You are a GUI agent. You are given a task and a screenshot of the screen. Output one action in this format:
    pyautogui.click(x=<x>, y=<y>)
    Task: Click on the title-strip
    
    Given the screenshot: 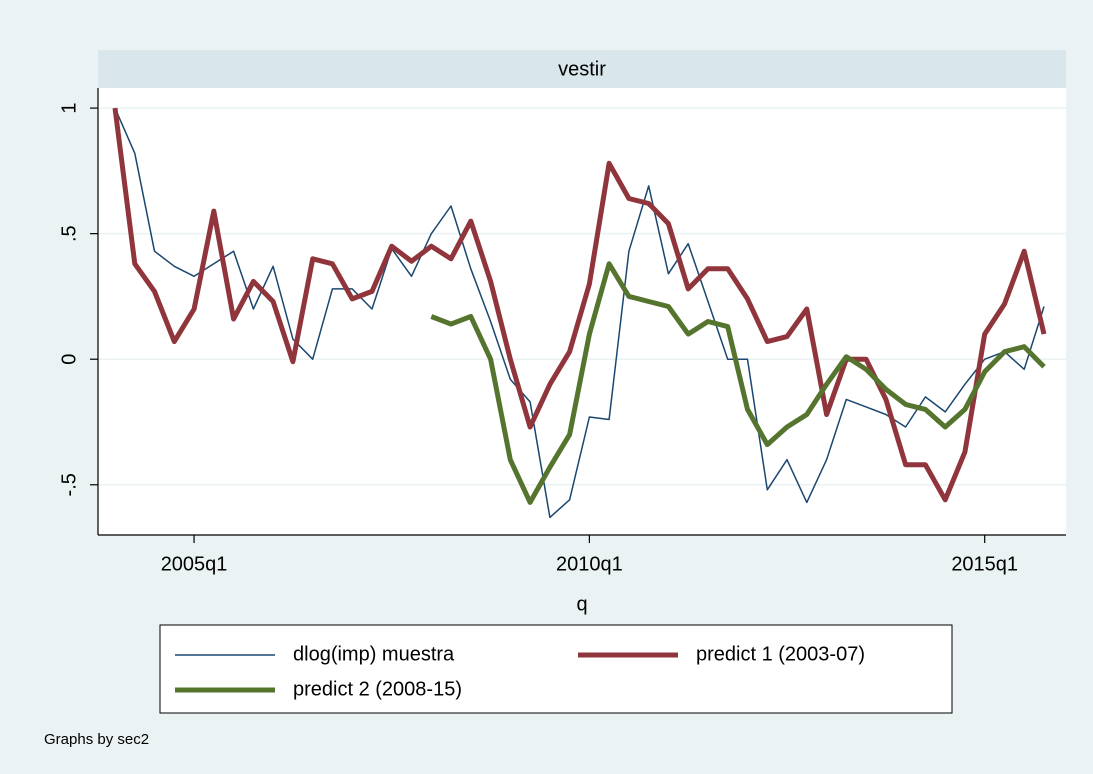 What is the action you would take?
    pyautogui.click(x=582, y=69)
    